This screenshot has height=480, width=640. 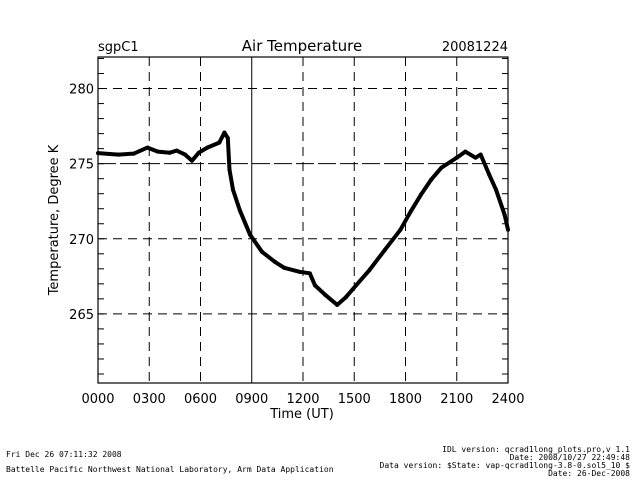 What do you see at coordinates (81, 240) in the screenshot?
I see `y-tick-label: 270` at bounding box center [81, 240].